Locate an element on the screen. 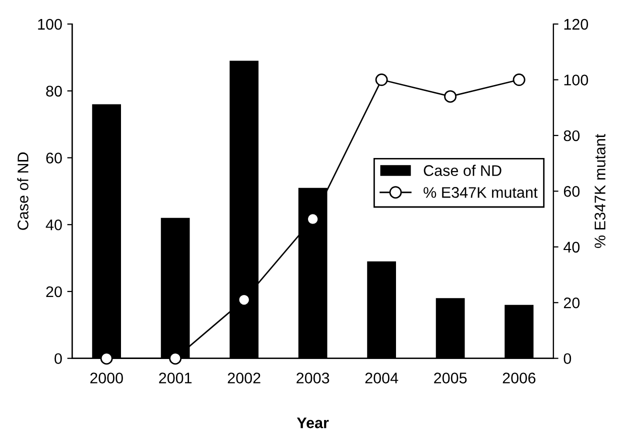 The image size is (617, 437). y-tick-label: 0 is located at coordinates (58, 358).